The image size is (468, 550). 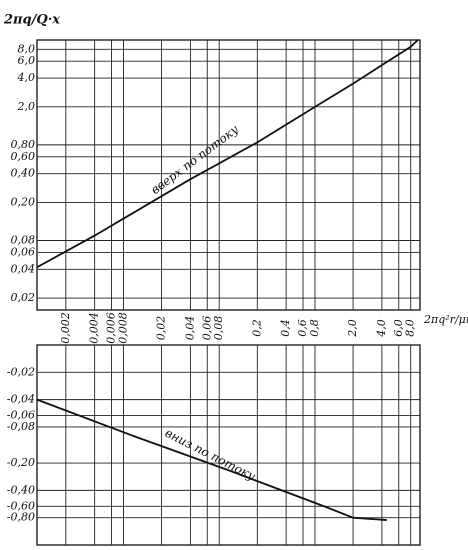 I want to click on y-tick-label: -0,02, so click(x=21, y=371).